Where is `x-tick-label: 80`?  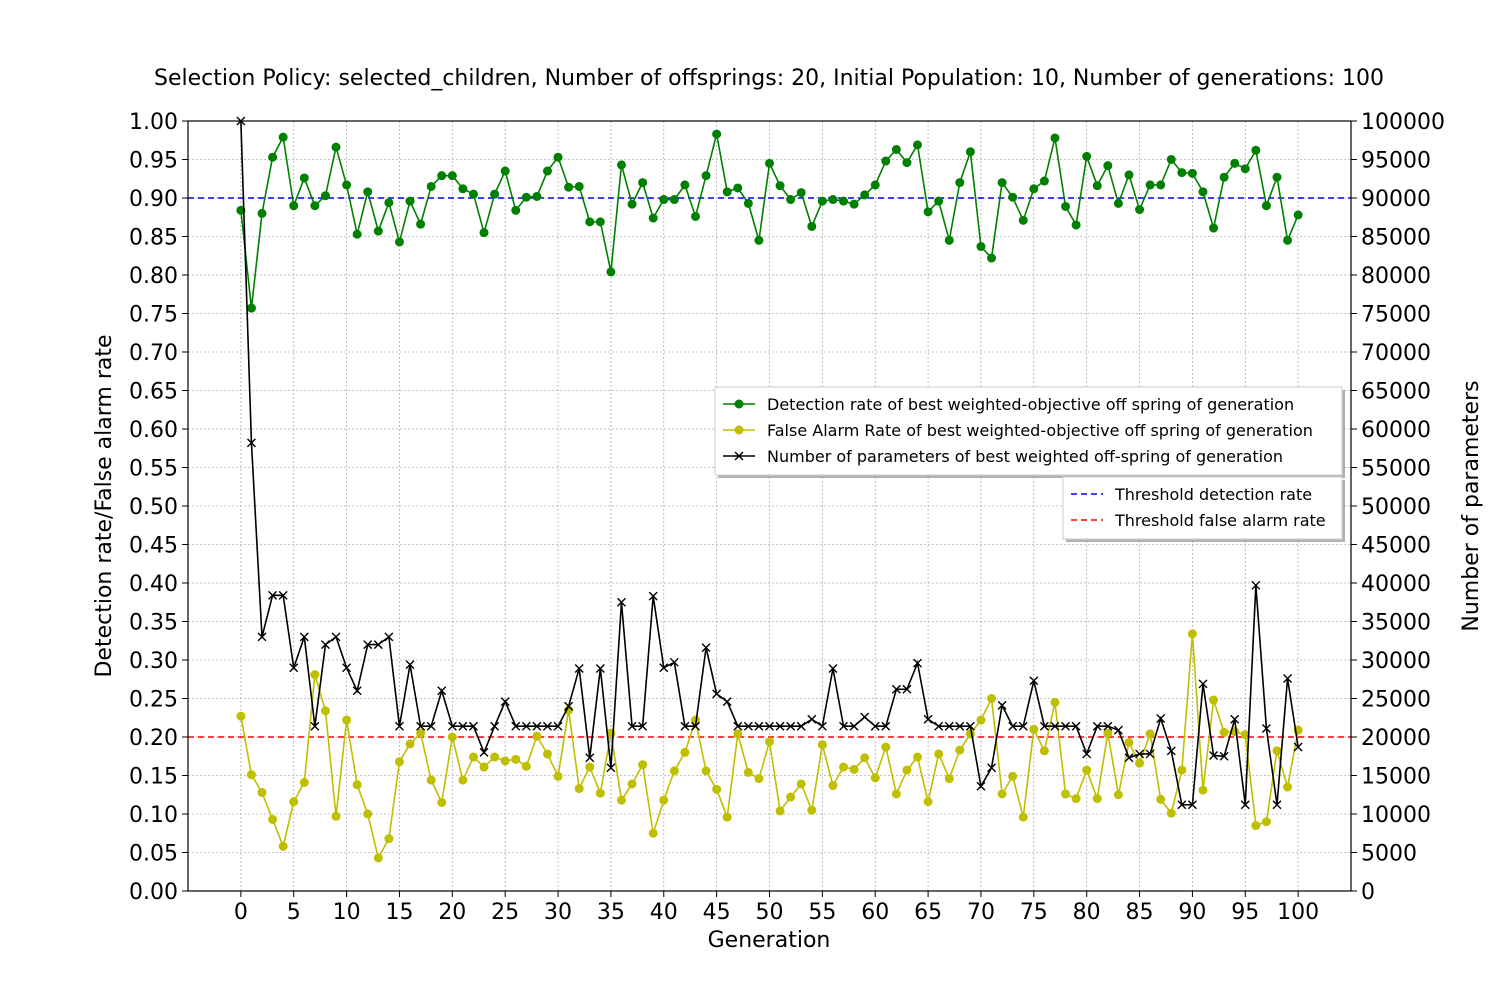 x-tick-label: 80 is located at coordinates (1087, 912).